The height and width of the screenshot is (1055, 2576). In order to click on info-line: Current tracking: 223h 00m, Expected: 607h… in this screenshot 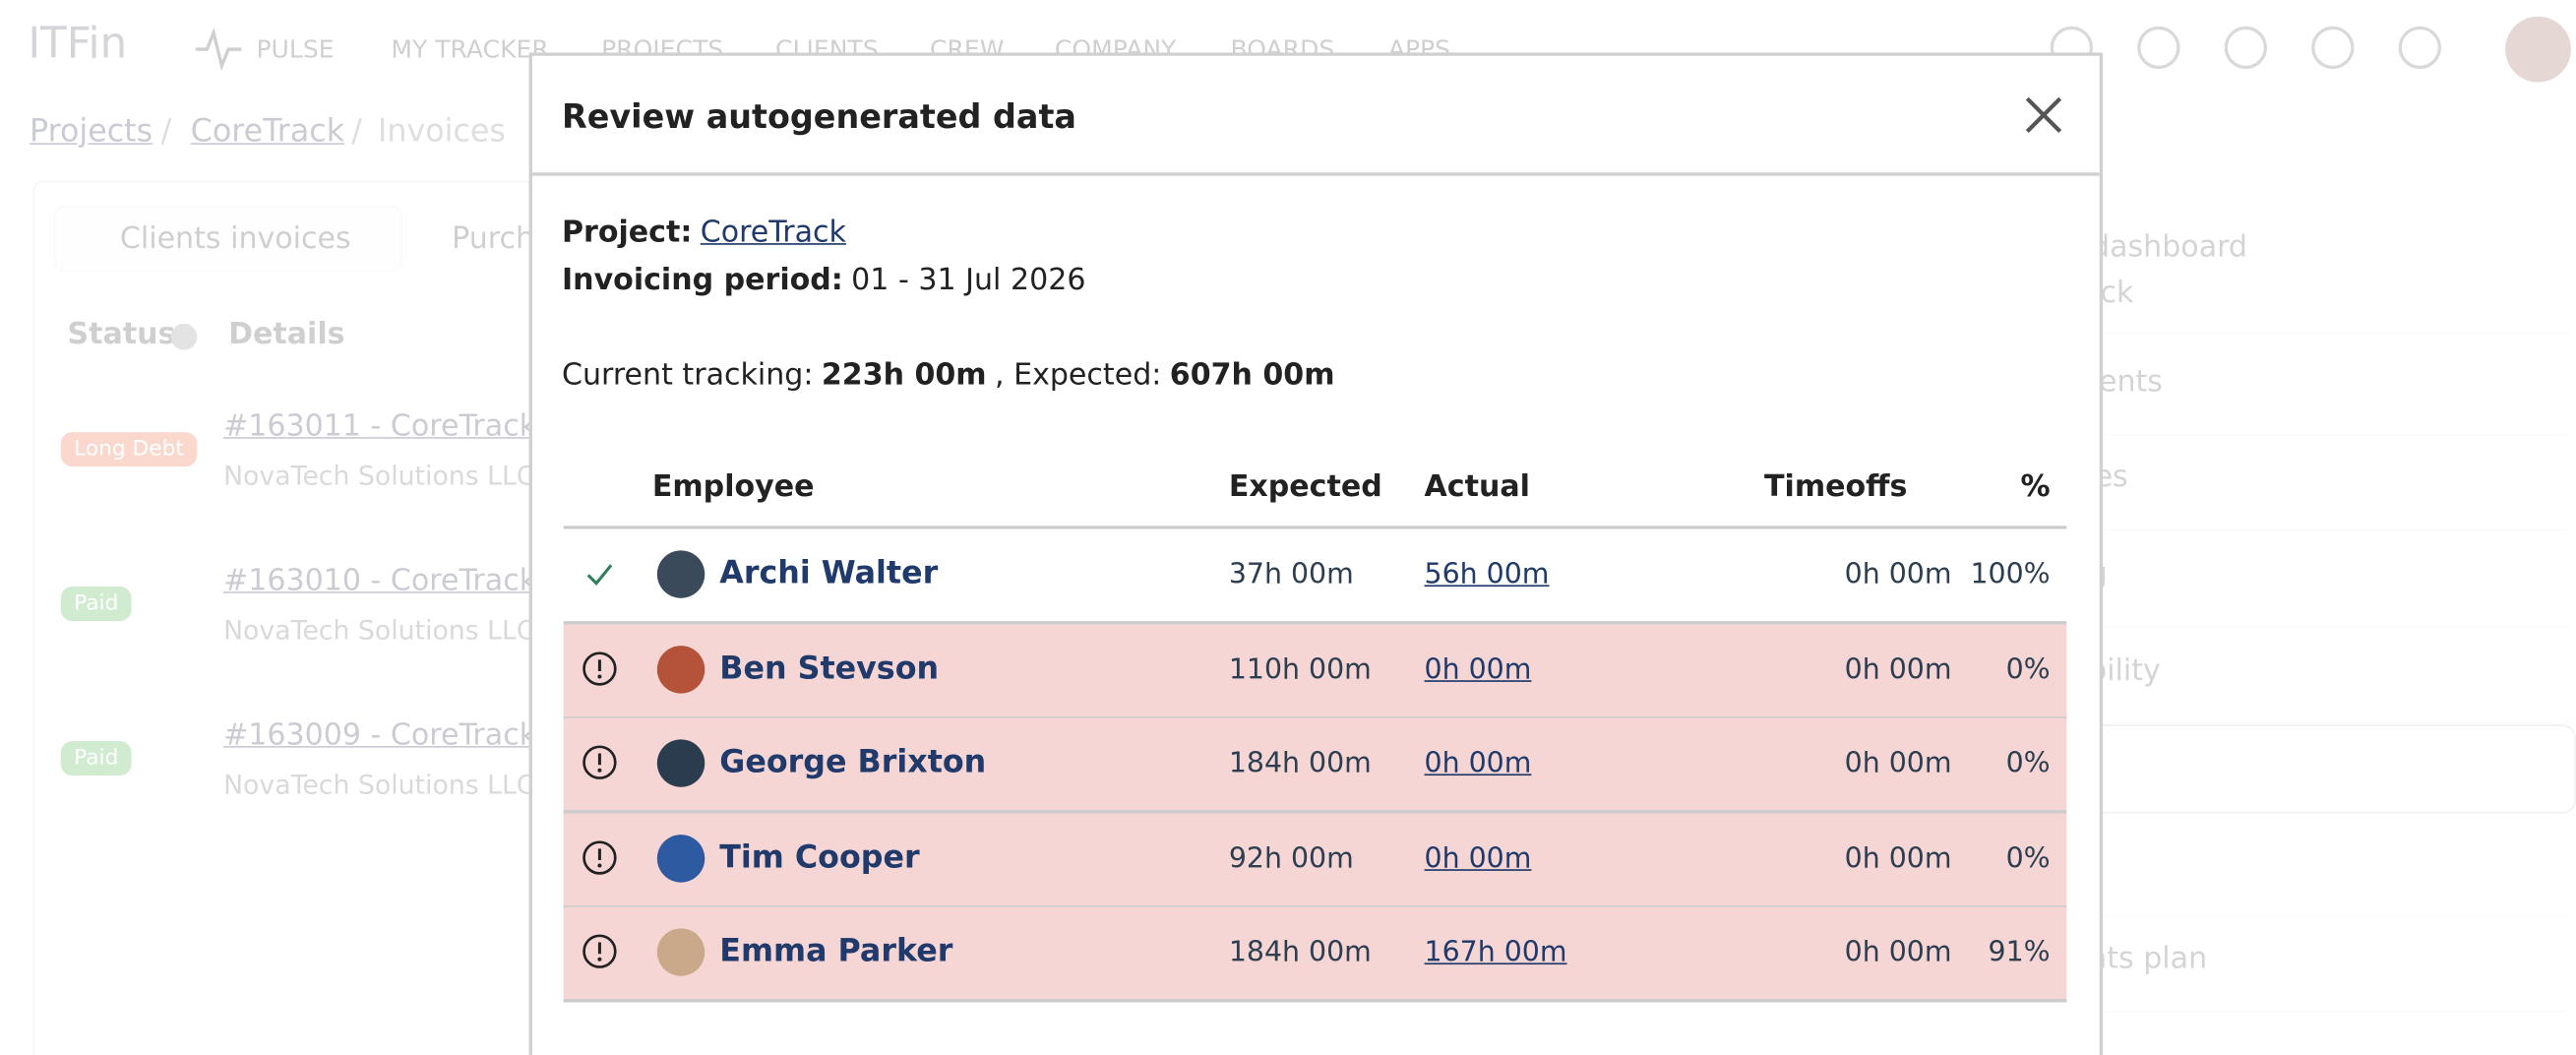, I will do `click(952, 376)`.